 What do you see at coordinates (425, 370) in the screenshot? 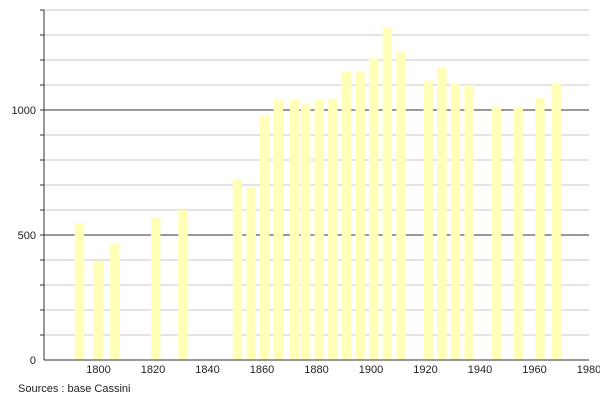
I see `x-tick-label: 1920` at bounding box center [425, 370].